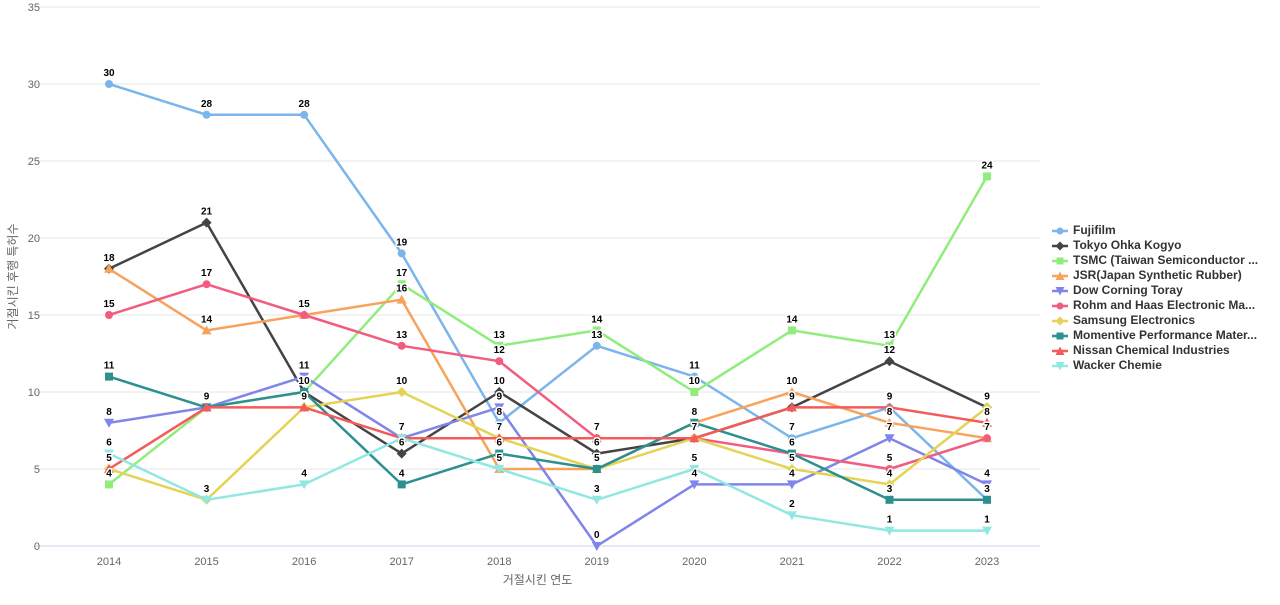  I want to click on legend-item: Samsung Electronics, so click(1155, 320).